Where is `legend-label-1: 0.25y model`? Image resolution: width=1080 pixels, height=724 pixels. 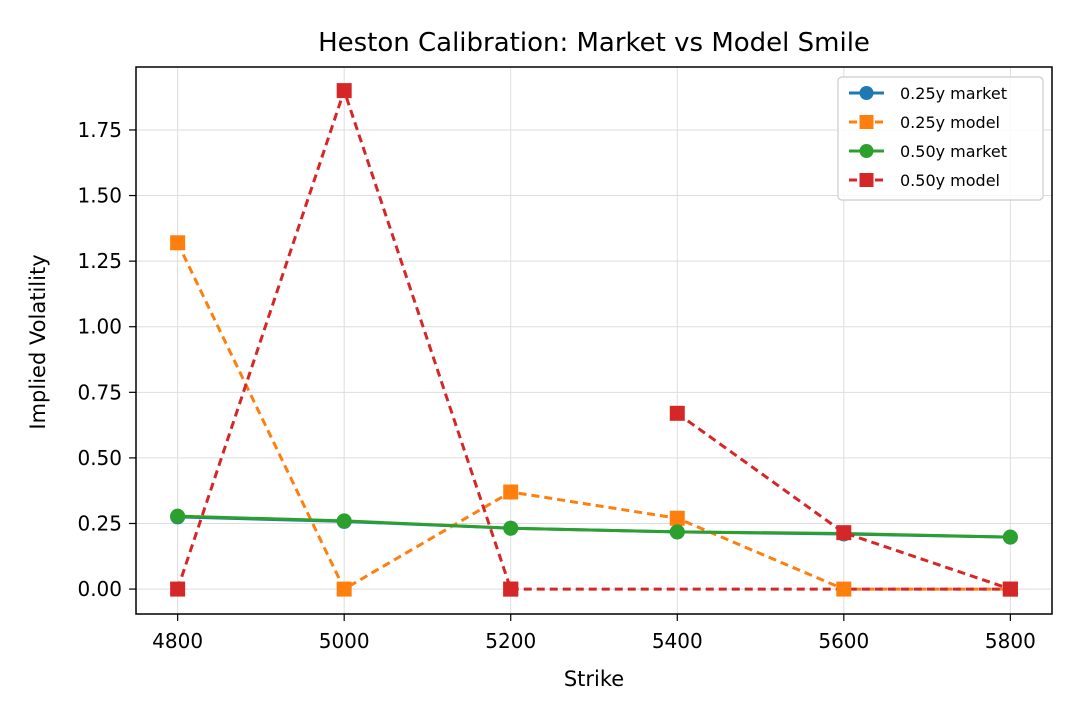 legend-label-1: 0.25y model is located at coordinates (950, 122).